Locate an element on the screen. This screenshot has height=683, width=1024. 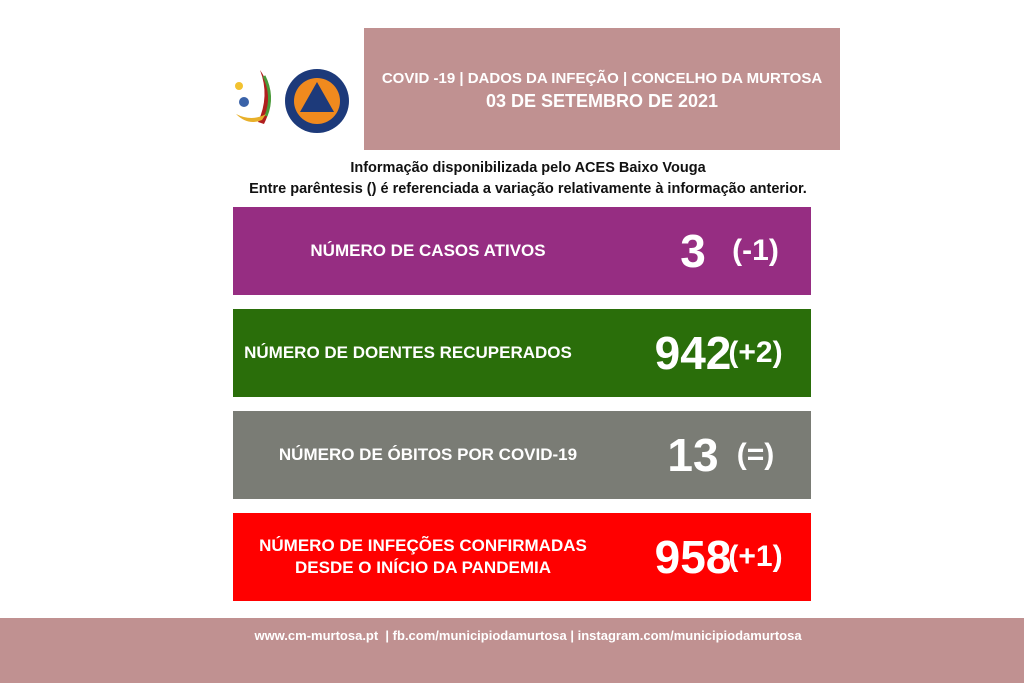
logos is located at coordinates (290, 106).